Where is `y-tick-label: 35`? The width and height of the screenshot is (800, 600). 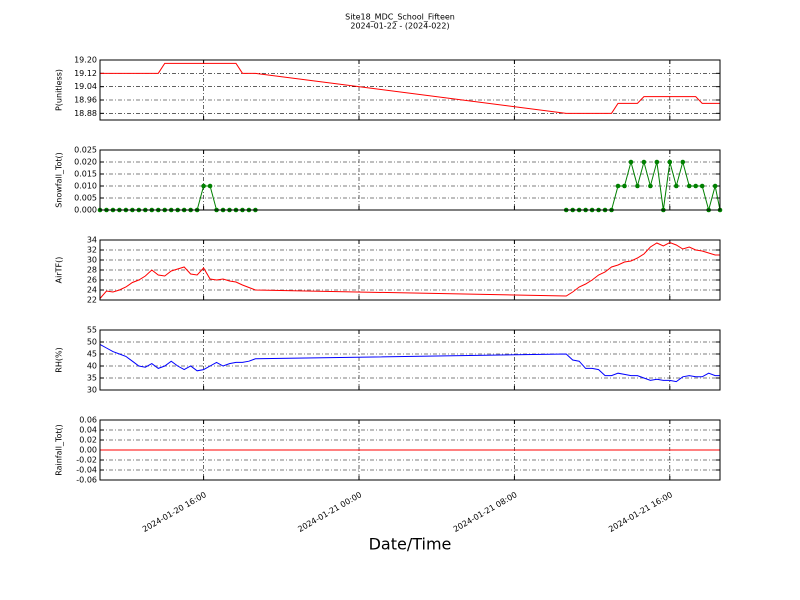 y-tick-label: 35 is located at coordinates (92, 378).